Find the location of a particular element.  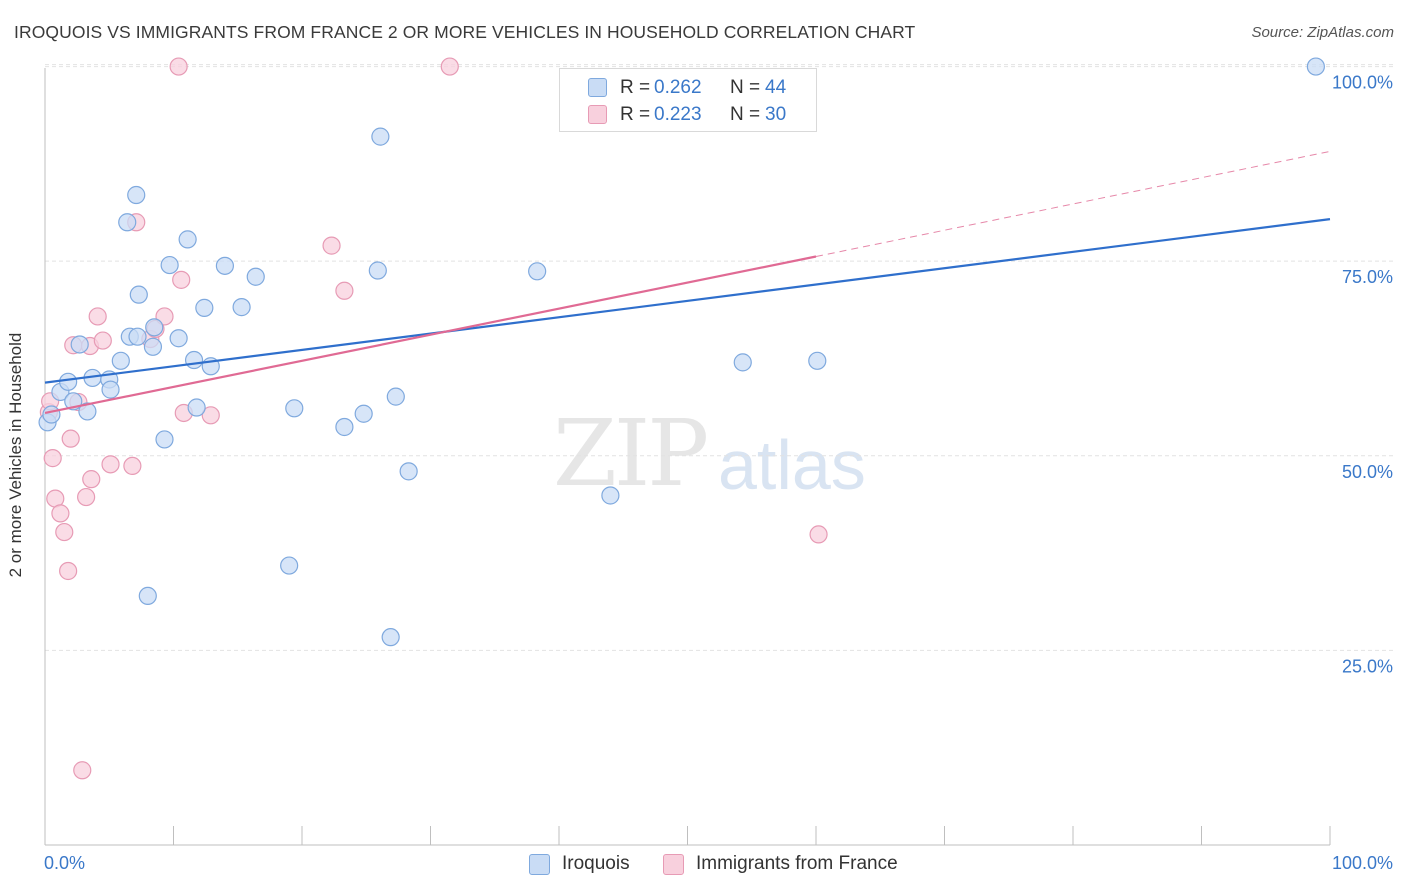

y-axis-label-wrap: 2 or more Vehicles in Household is located at coordinates (16, 455).